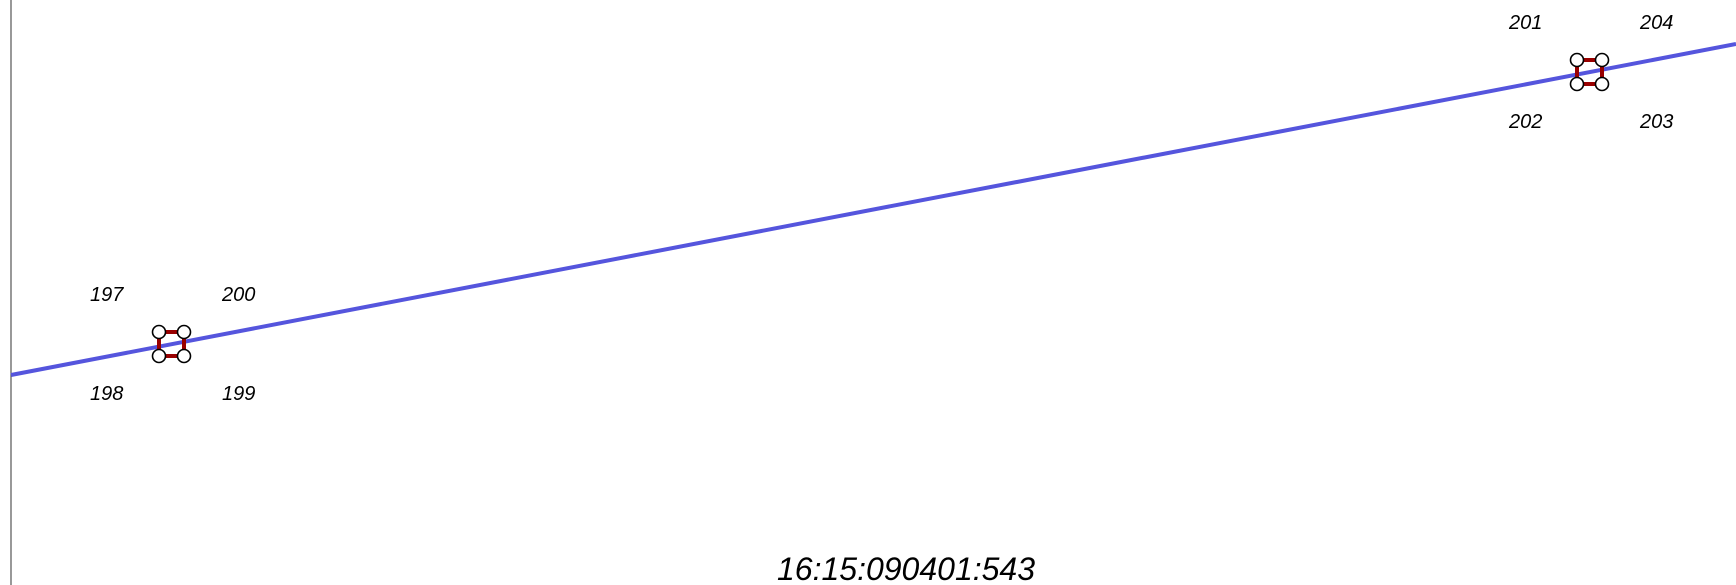 The width and height of the screenshot is (1736, 585). What do you see at coordinates (1590, 72) in the screenshot?
I see `footprint-east: 201 202 203 204` at bounding box center [1590, 72].